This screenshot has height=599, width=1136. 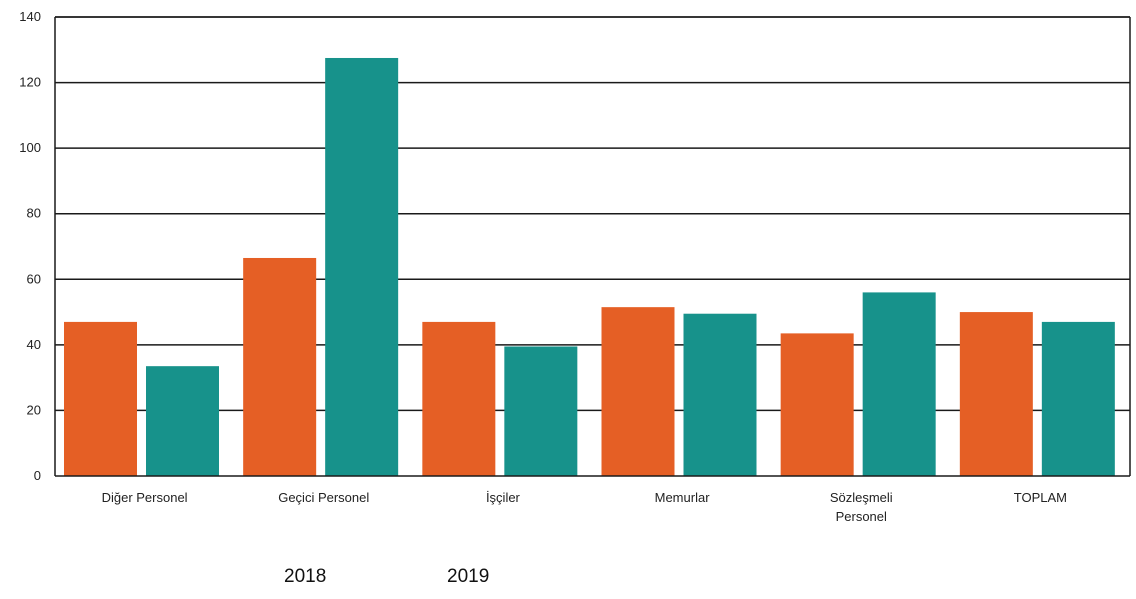 What do you see at coordinates (503, 497) in the screenshot?
I see `category-label-2: İşçiler` at bounding box center [503, 497].